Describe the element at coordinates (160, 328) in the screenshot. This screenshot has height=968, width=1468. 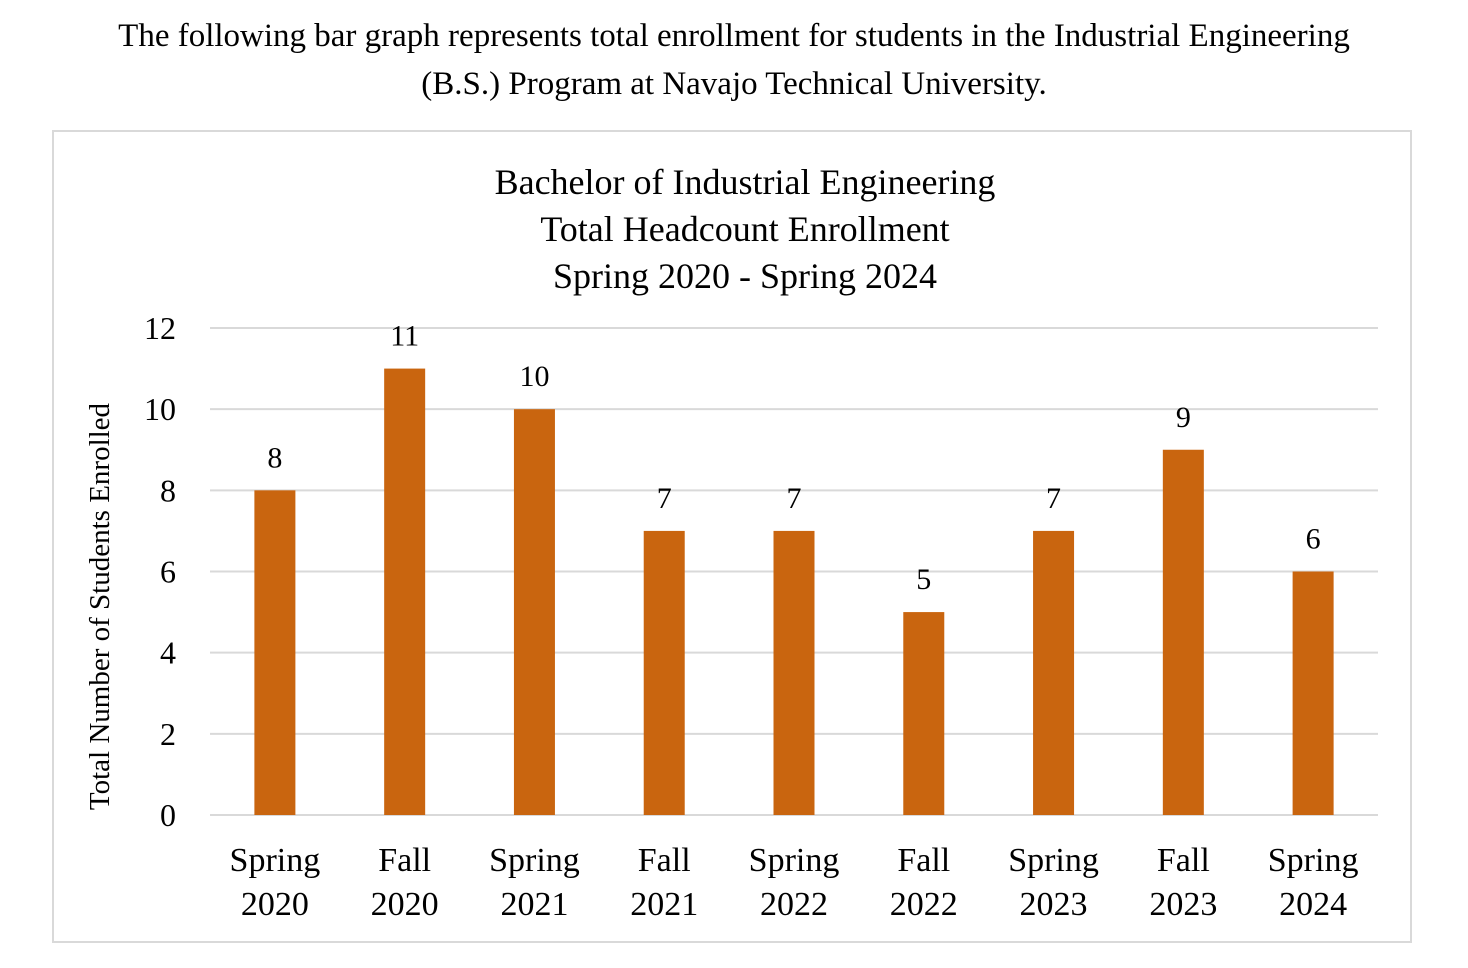
I see `y-tick-label: 12` at that location.